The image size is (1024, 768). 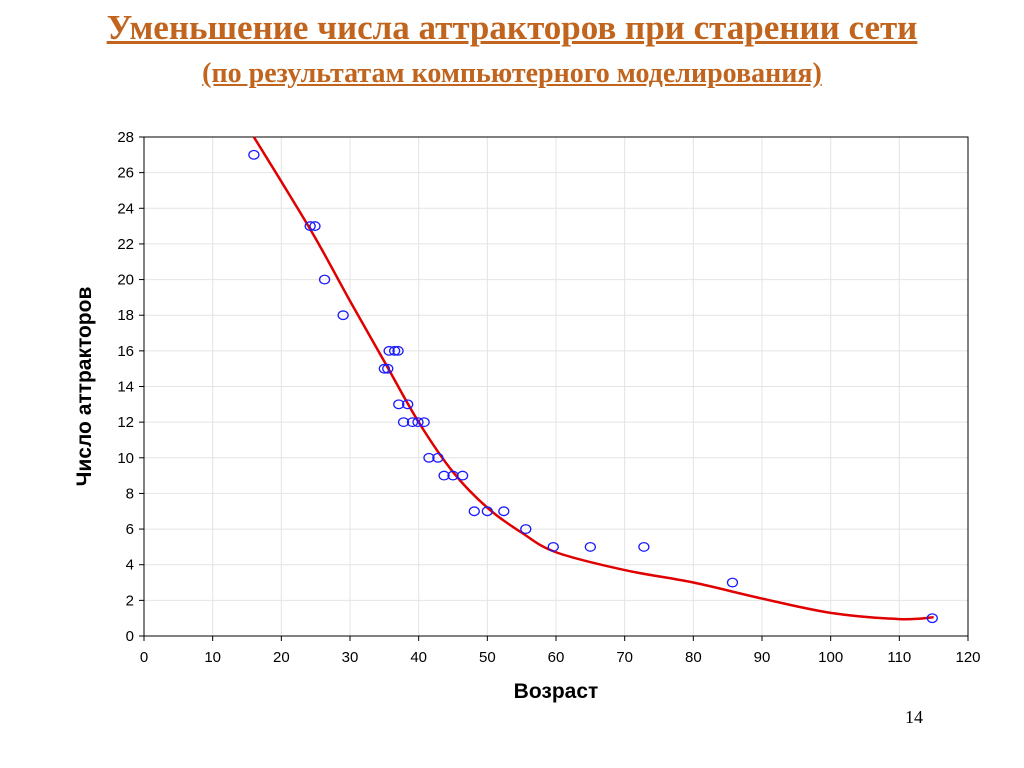 What do you see at coordinates (967, 657) in the screenshot?
I see `x-tick-label: 120` at bounding box center [967, 657].